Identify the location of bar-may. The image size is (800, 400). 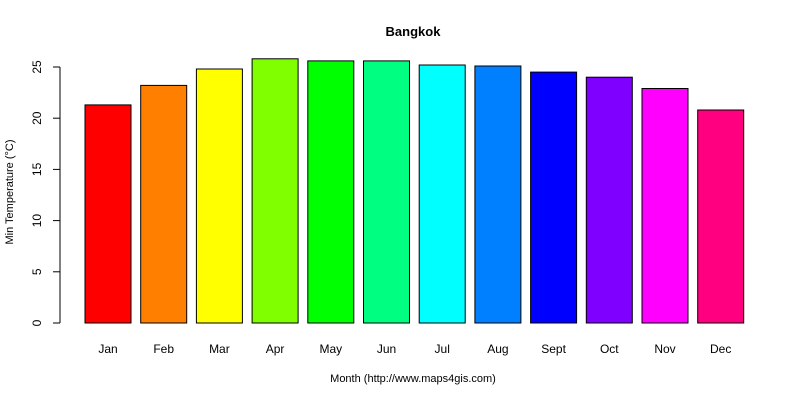
(331, 192).